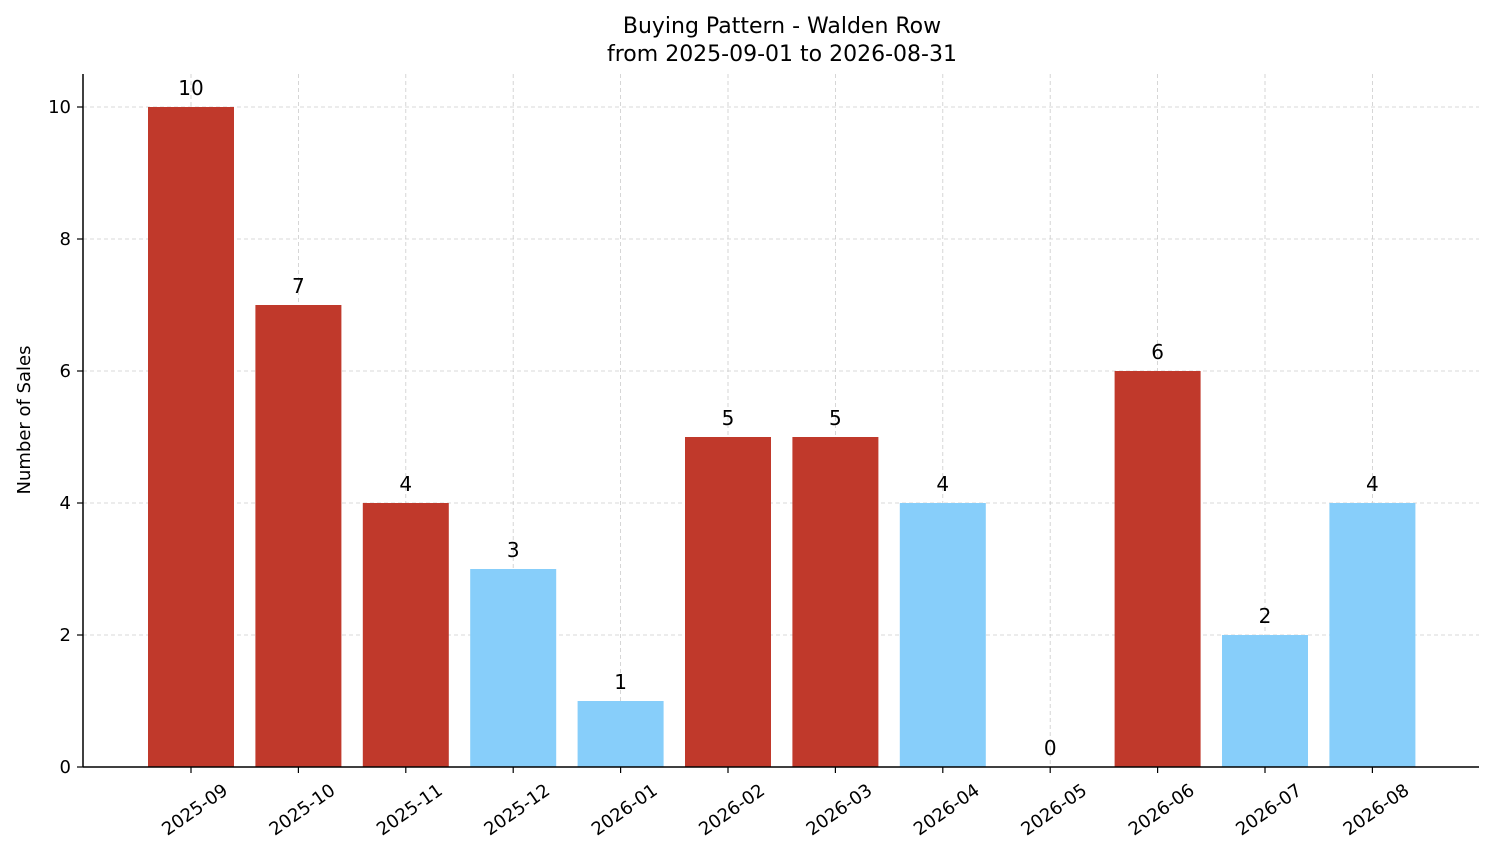 Image resolution: width=1494 pixels, height=863 pixels. Describe the element at coordinates (65, 371) in the screenshot. I see `y-tick-label-3: 6` at that location.